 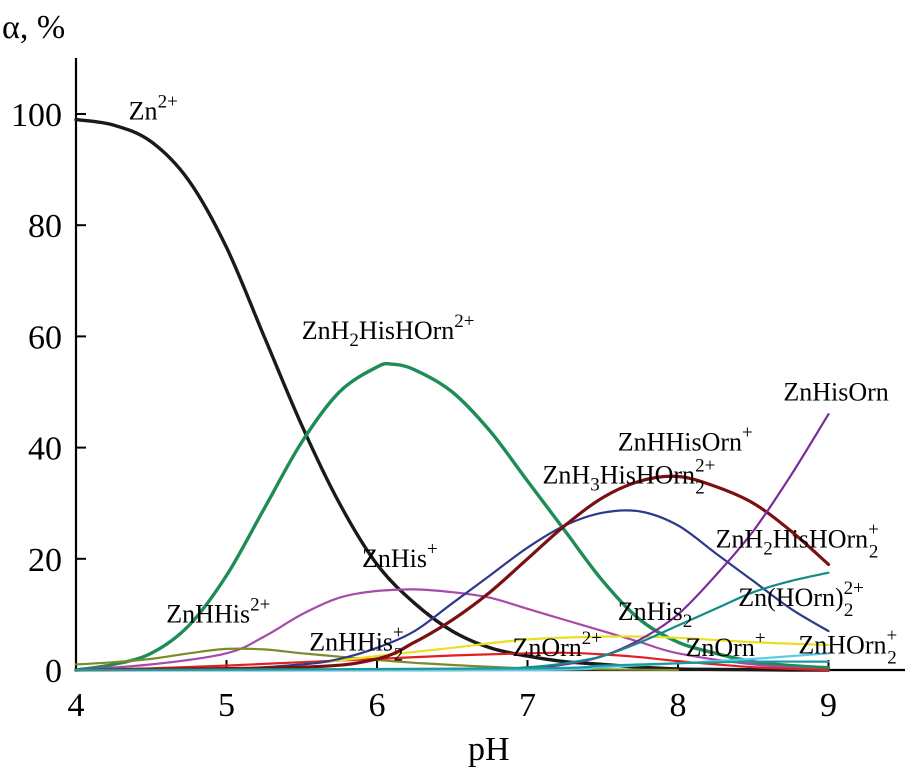 I want to click on x-tick-label: 6, so click(x=377, y=705).